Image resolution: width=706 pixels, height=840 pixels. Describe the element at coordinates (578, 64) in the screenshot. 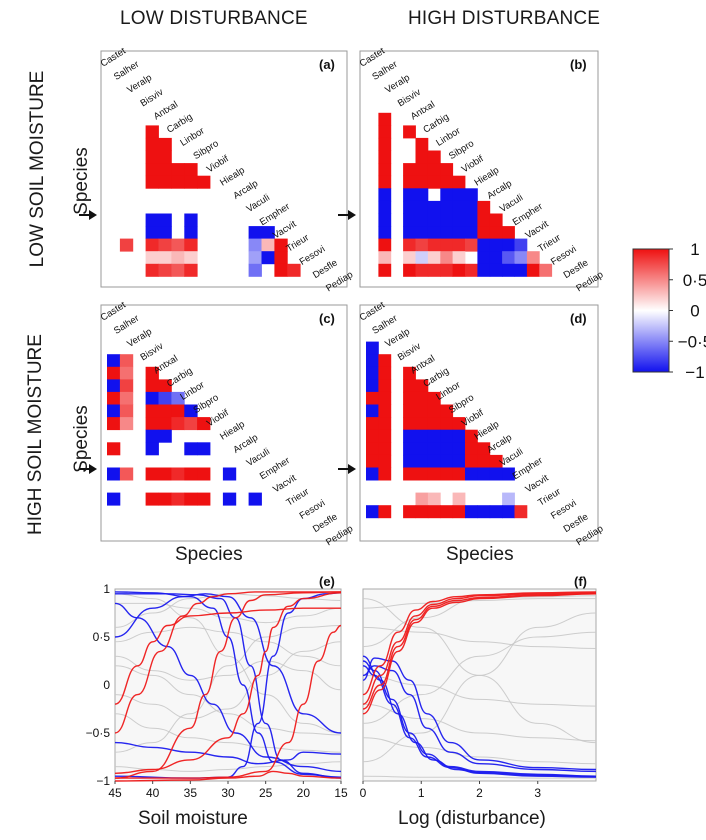

I see `panel-label: (b)` at that location.